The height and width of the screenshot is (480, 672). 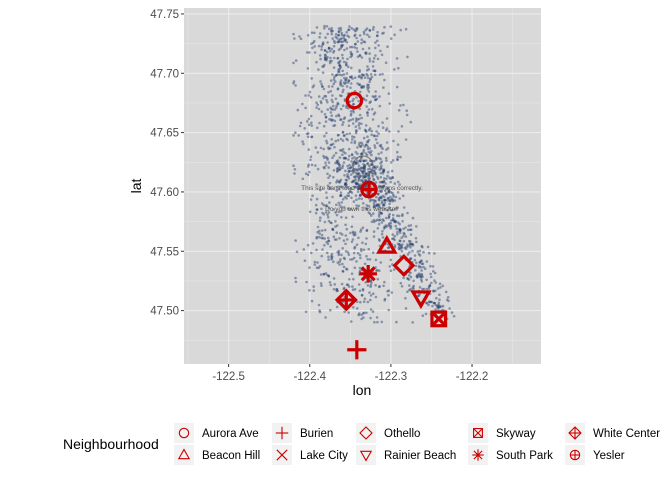 What do you see at coordinates (478, 455) in the screenshot?
I see `legend-key-asterisk` at bounding box center [478, 455].